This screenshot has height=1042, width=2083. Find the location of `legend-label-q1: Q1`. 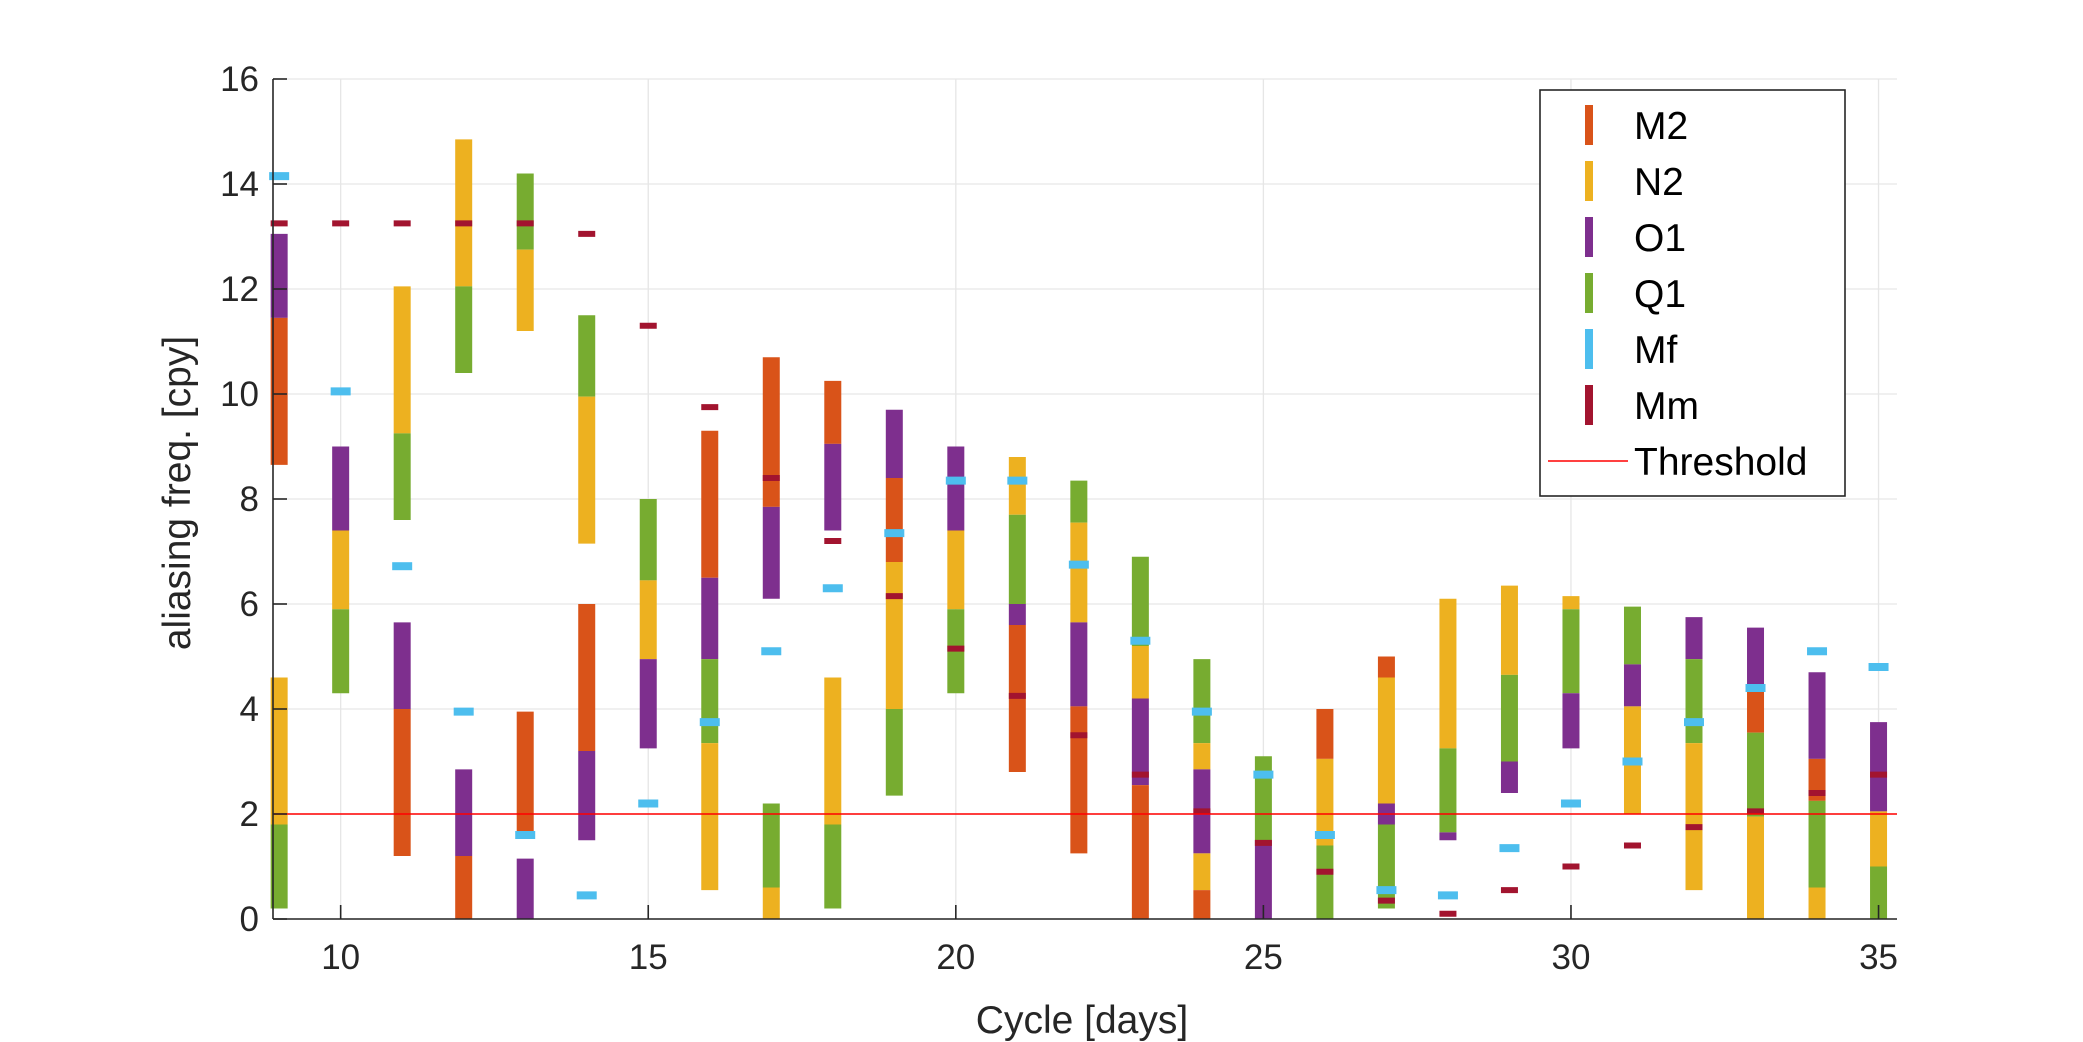

legend-label-q1: Q1 is located at coordinates (1660, 294).